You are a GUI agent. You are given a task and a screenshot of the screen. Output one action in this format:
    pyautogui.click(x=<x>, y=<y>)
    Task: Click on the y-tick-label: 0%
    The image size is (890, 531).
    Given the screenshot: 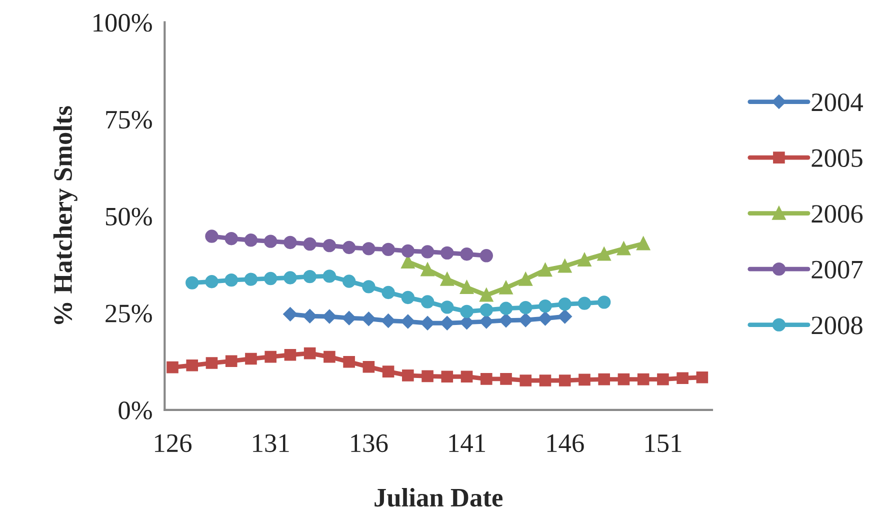 What is the action you would take?
    pyautogui.click(x=135, y=411)
    